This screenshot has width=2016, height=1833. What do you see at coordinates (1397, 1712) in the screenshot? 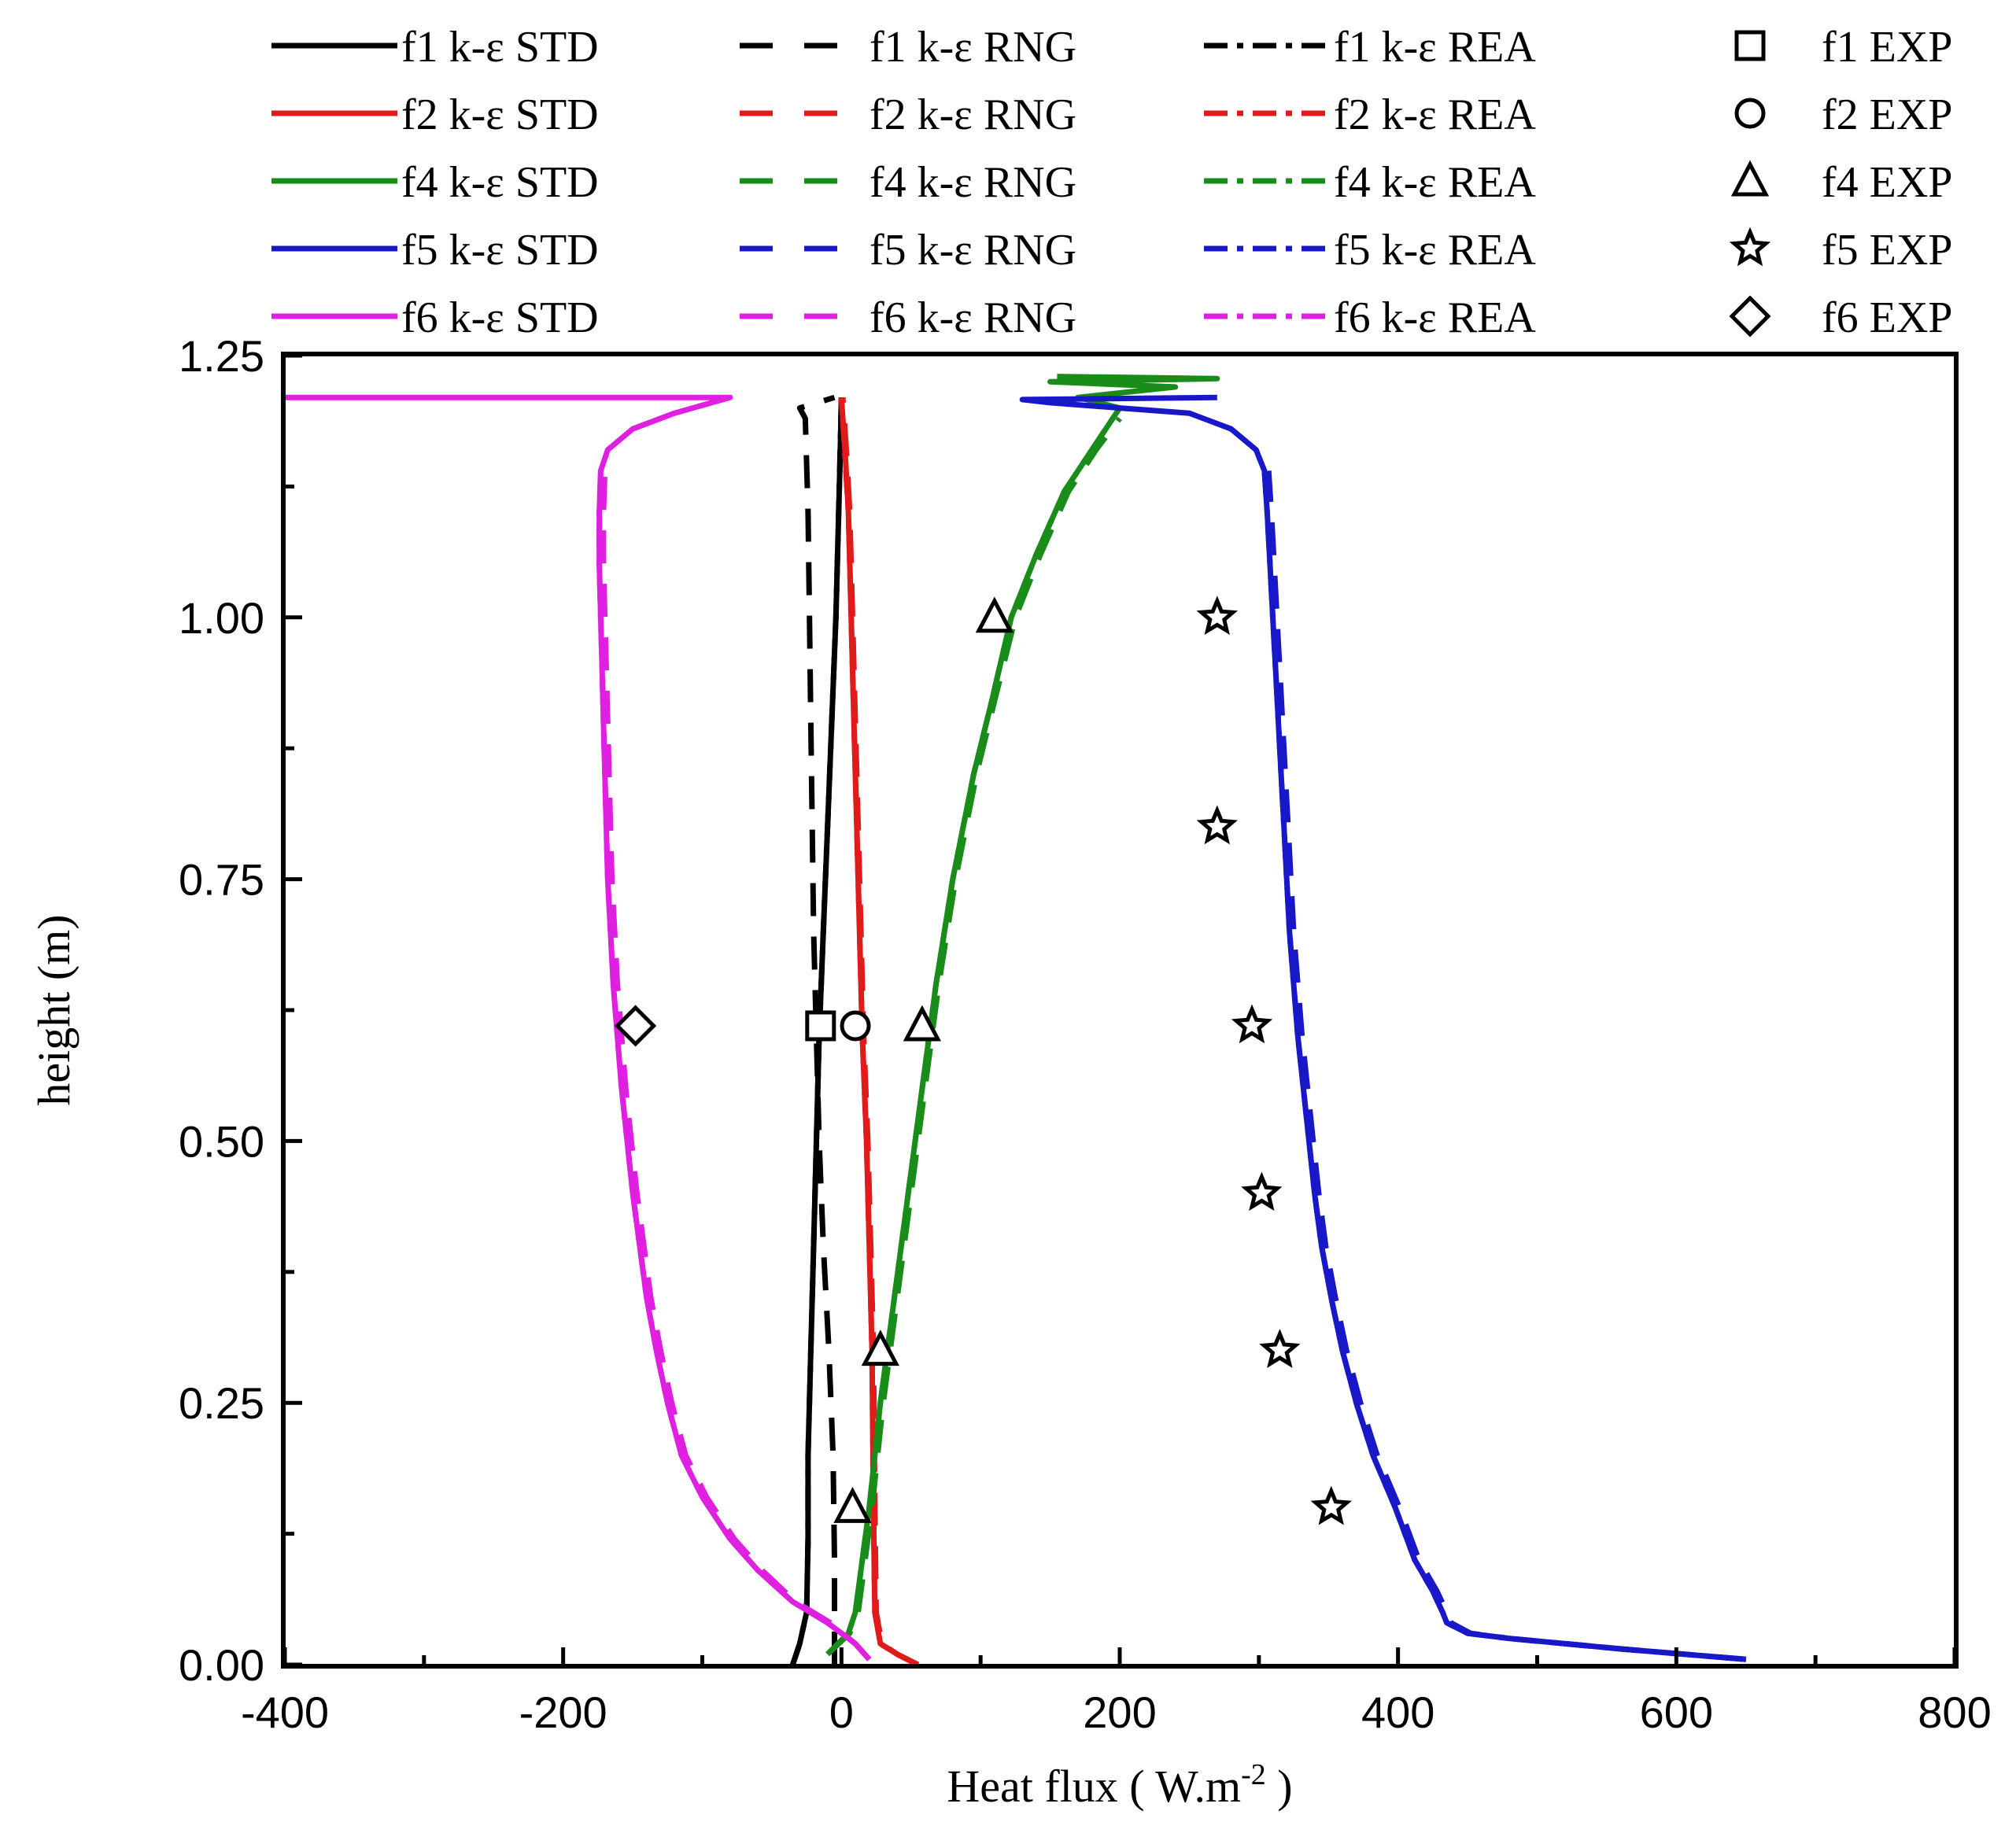
I see `x-tick-label: 400` at bounding box center [1397, 1712].